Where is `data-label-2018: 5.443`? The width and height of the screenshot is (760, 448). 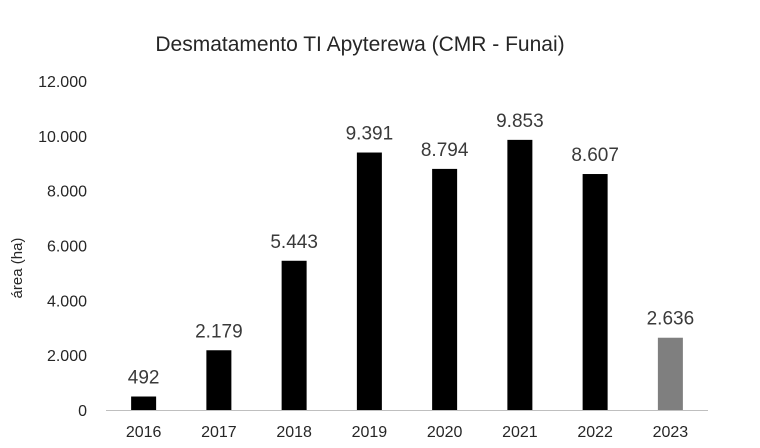
data-label-2018: 5.443 is located at coordinates (294, 242).